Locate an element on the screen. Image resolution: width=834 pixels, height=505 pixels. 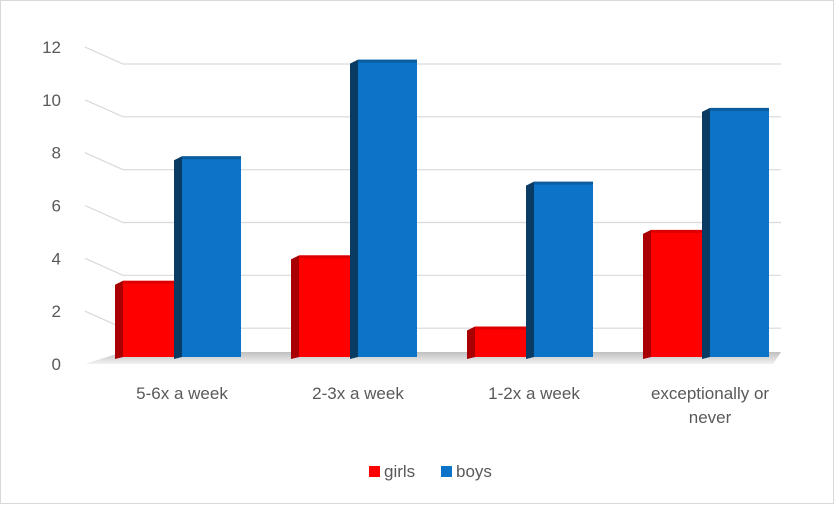
y-tick-label: 12 is located at coordinates (51, 47).